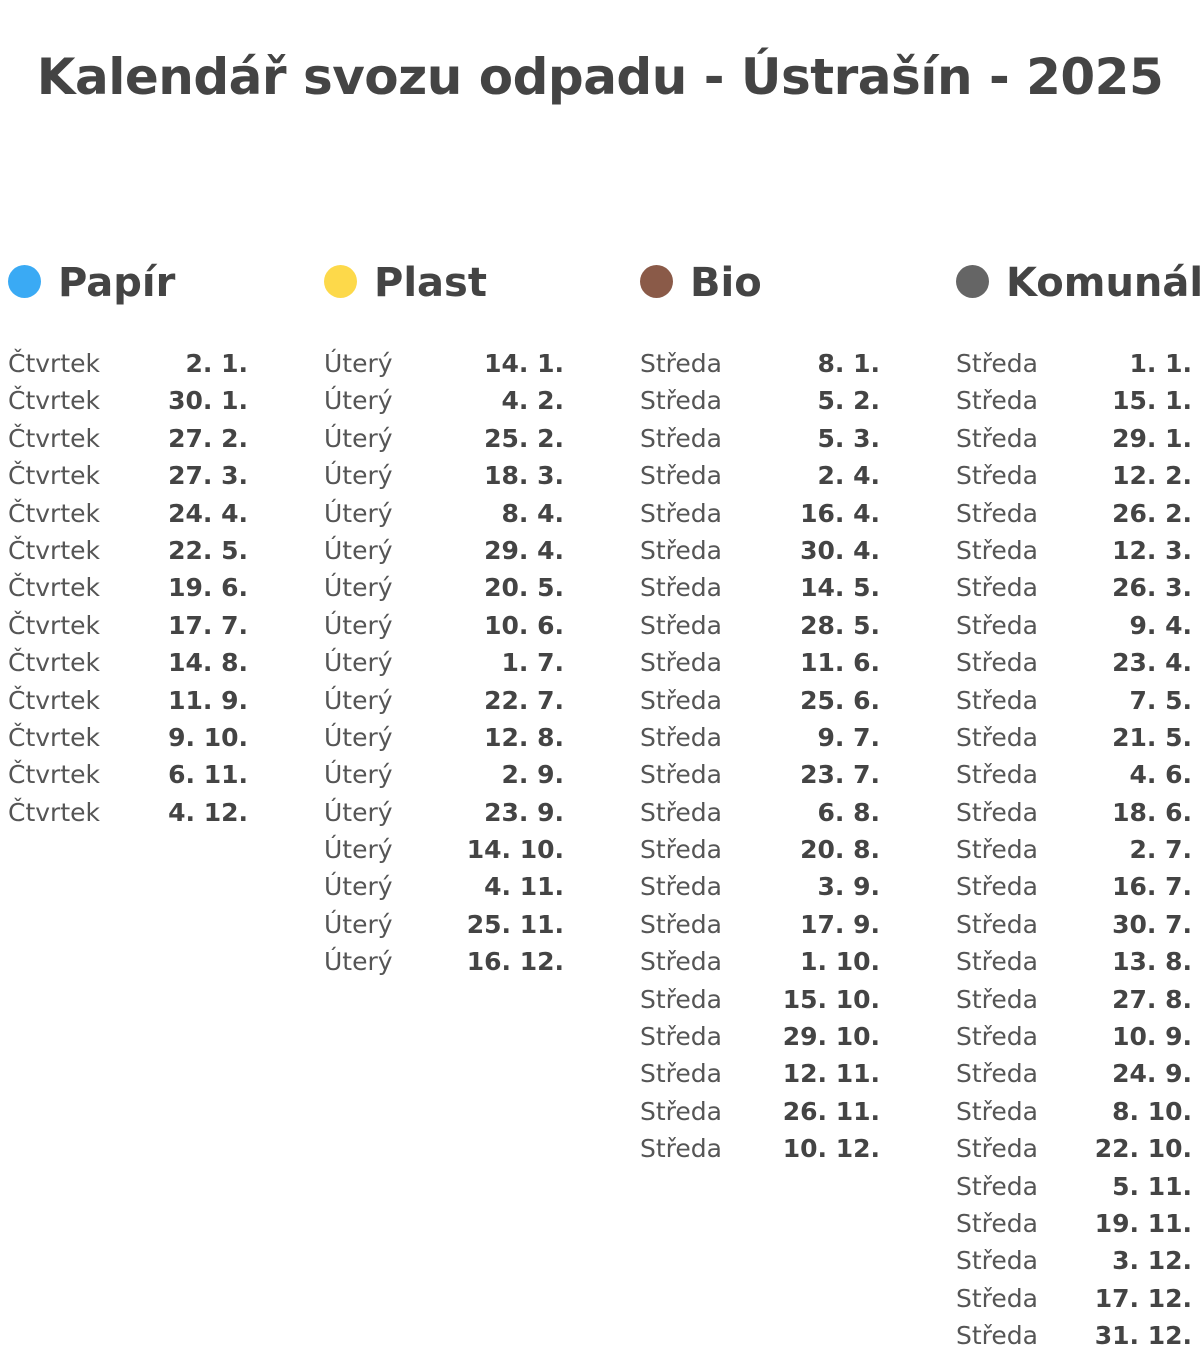 The height and width of the screenshot is (1357, 1200). What do you see at coordinates (515, 962) in the screenshot?
I see `pickup-date: 16. 12.` at bounding box center [515, 962].